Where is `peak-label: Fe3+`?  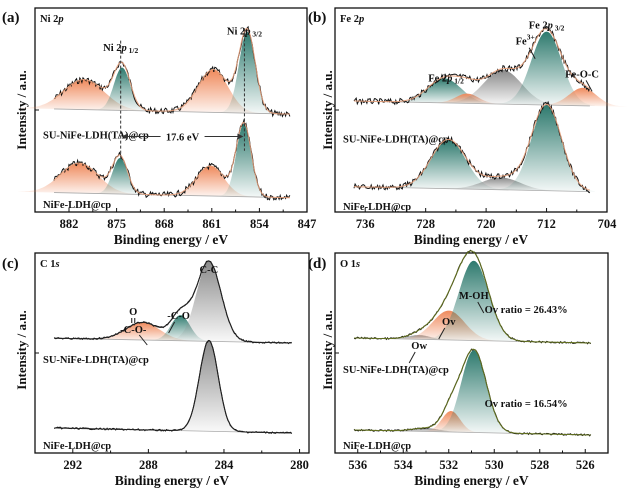 peak-label: Fe3+ is located at coordinates (525, 40).